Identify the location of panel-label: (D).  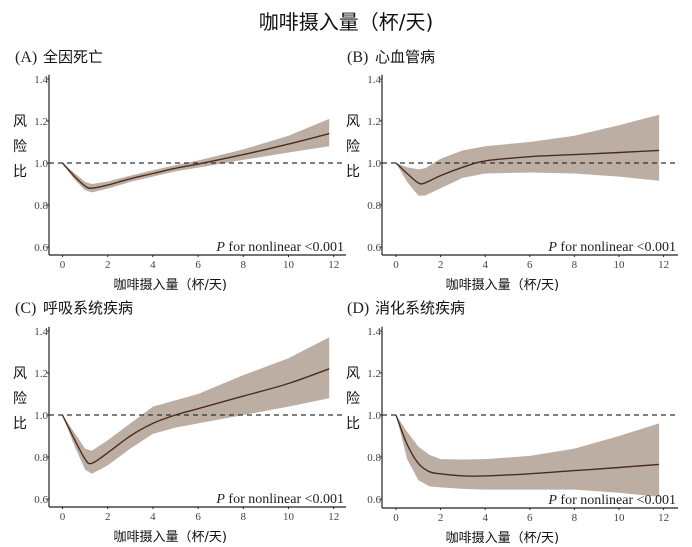
(358, 308).